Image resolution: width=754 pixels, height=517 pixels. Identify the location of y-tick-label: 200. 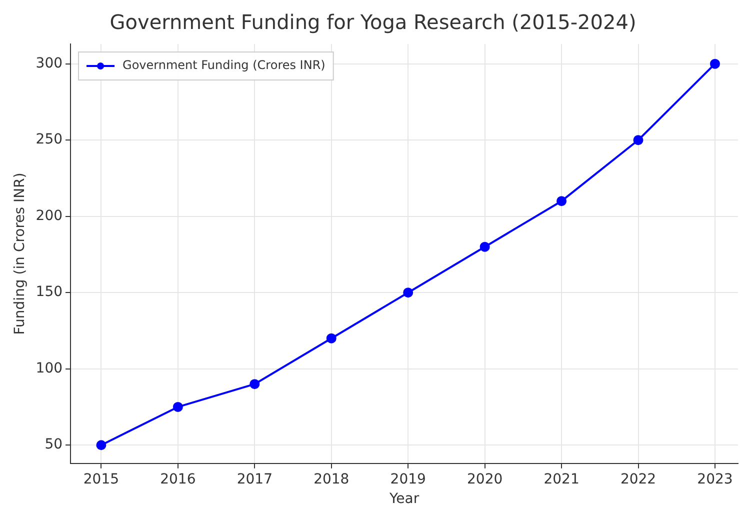
(49, 216).